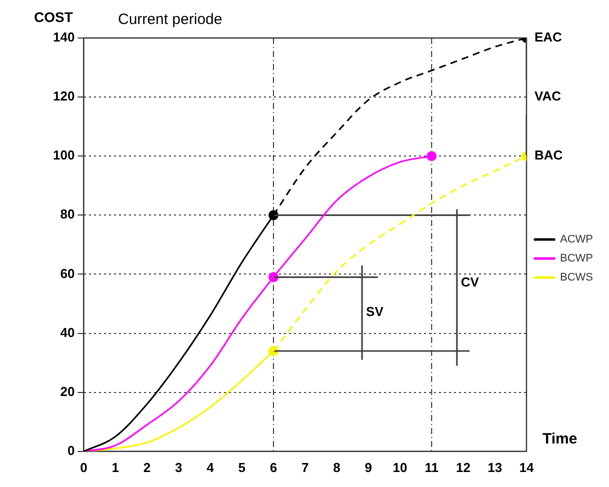 This screenshot has width=609, height=487. What do you see at coordinates (495, 467) in the screenshot?
I see `x-tick-label: 13` at bounding box center [495, 467].